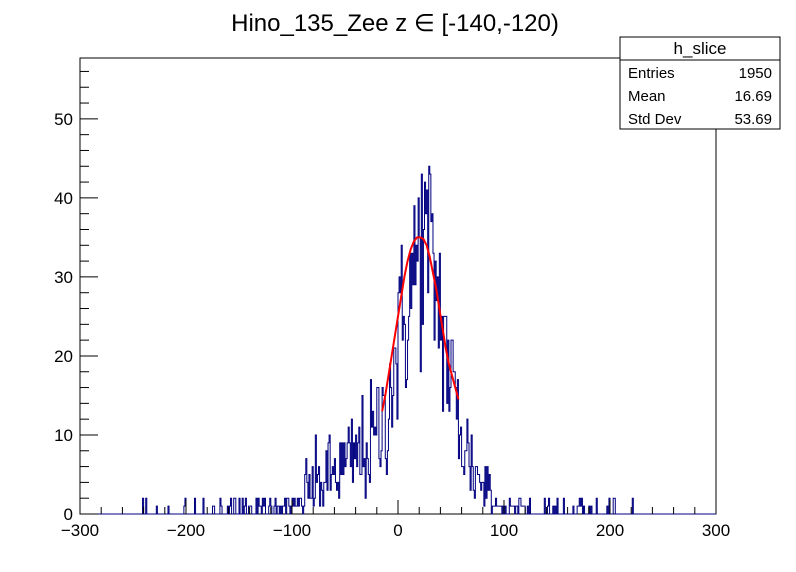 The image size is (796, 572). What do you see at coordinates (651, 73) in the screenshot?
I see `stats-label-entries: Entries` at bounding box center [651, 73].